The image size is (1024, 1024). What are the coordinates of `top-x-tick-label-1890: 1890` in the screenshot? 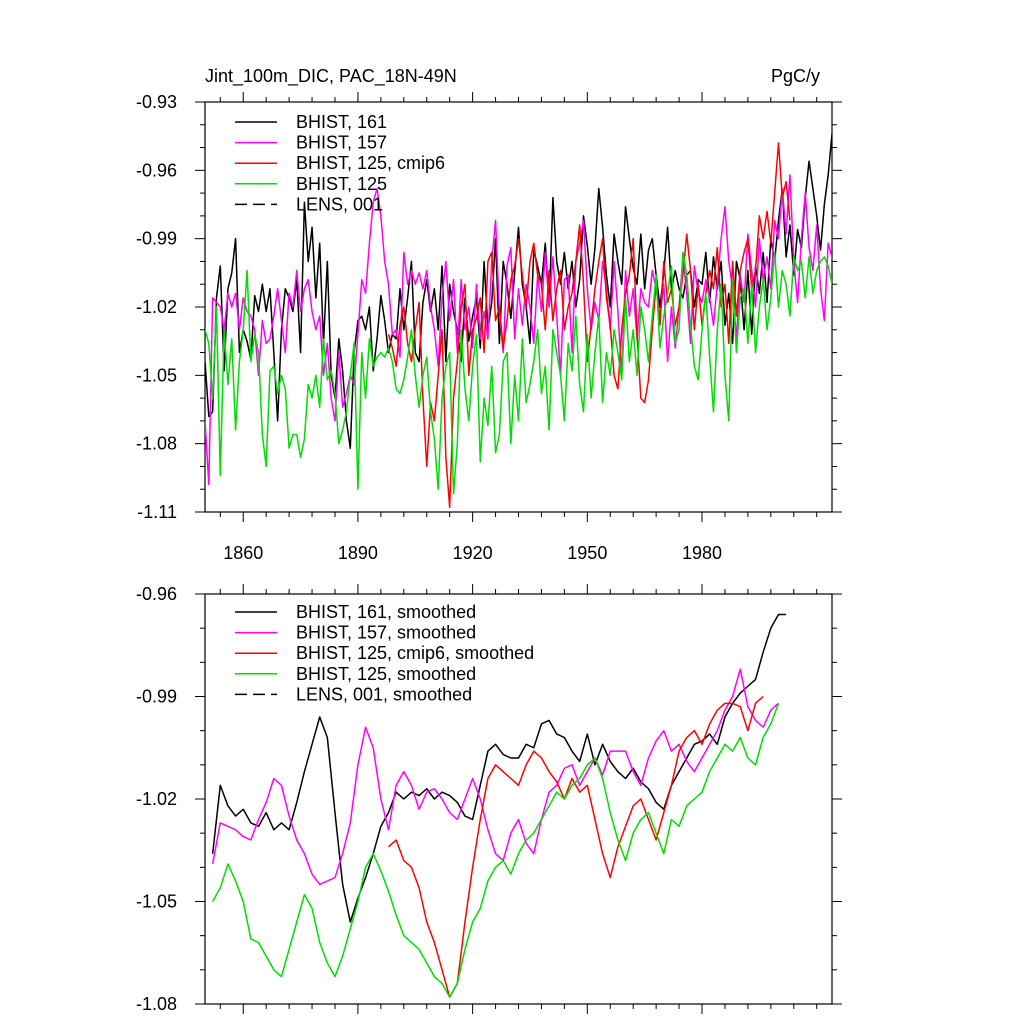 It's located at (358, 553).